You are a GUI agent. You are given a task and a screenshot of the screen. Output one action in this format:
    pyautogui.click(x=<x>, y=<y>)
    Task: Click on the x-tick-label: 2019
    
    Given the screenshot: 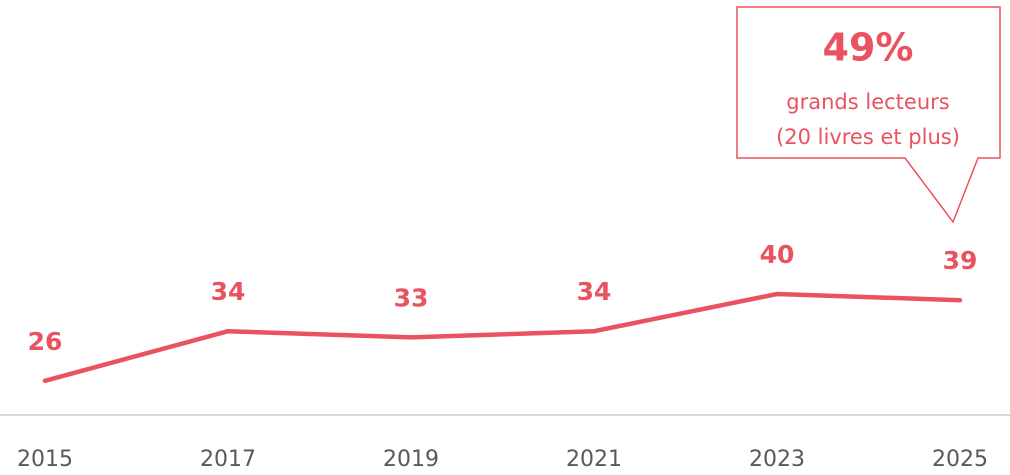 What is the action you would take?
    pyautogui.click(x=411, y=459)
    